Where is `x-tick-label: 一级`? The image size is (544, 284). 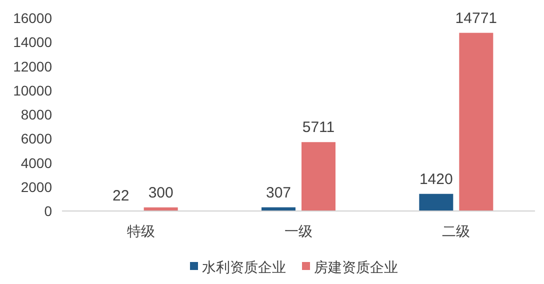
x-tick-label: 一级 is located at coordinates (298, 231).